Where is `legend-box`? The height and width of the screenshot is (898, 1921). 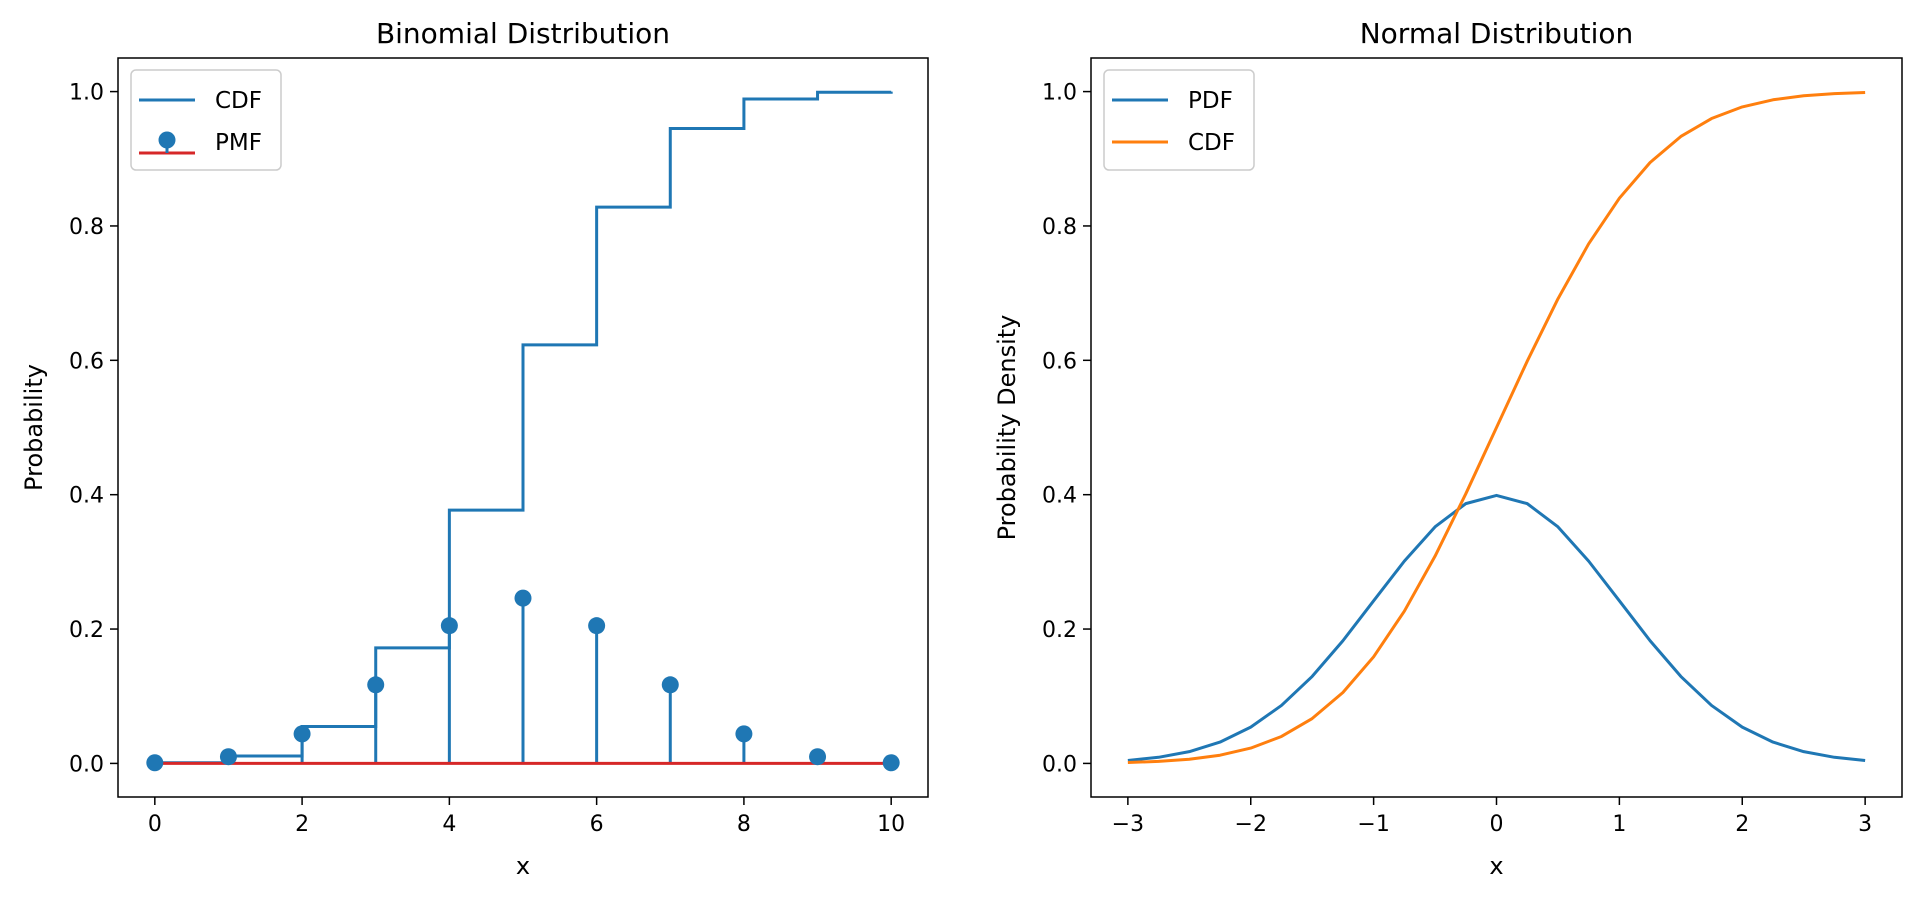
legend-box is located at coordinates (1179, 120).